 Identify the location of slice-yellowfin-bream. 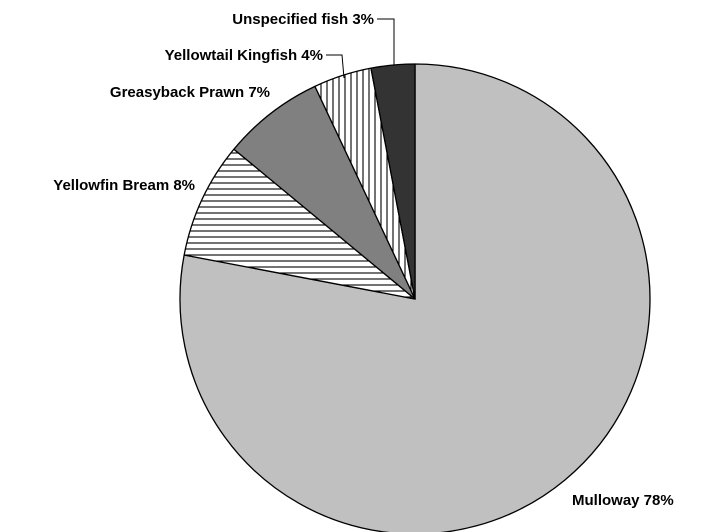
(299, 224).